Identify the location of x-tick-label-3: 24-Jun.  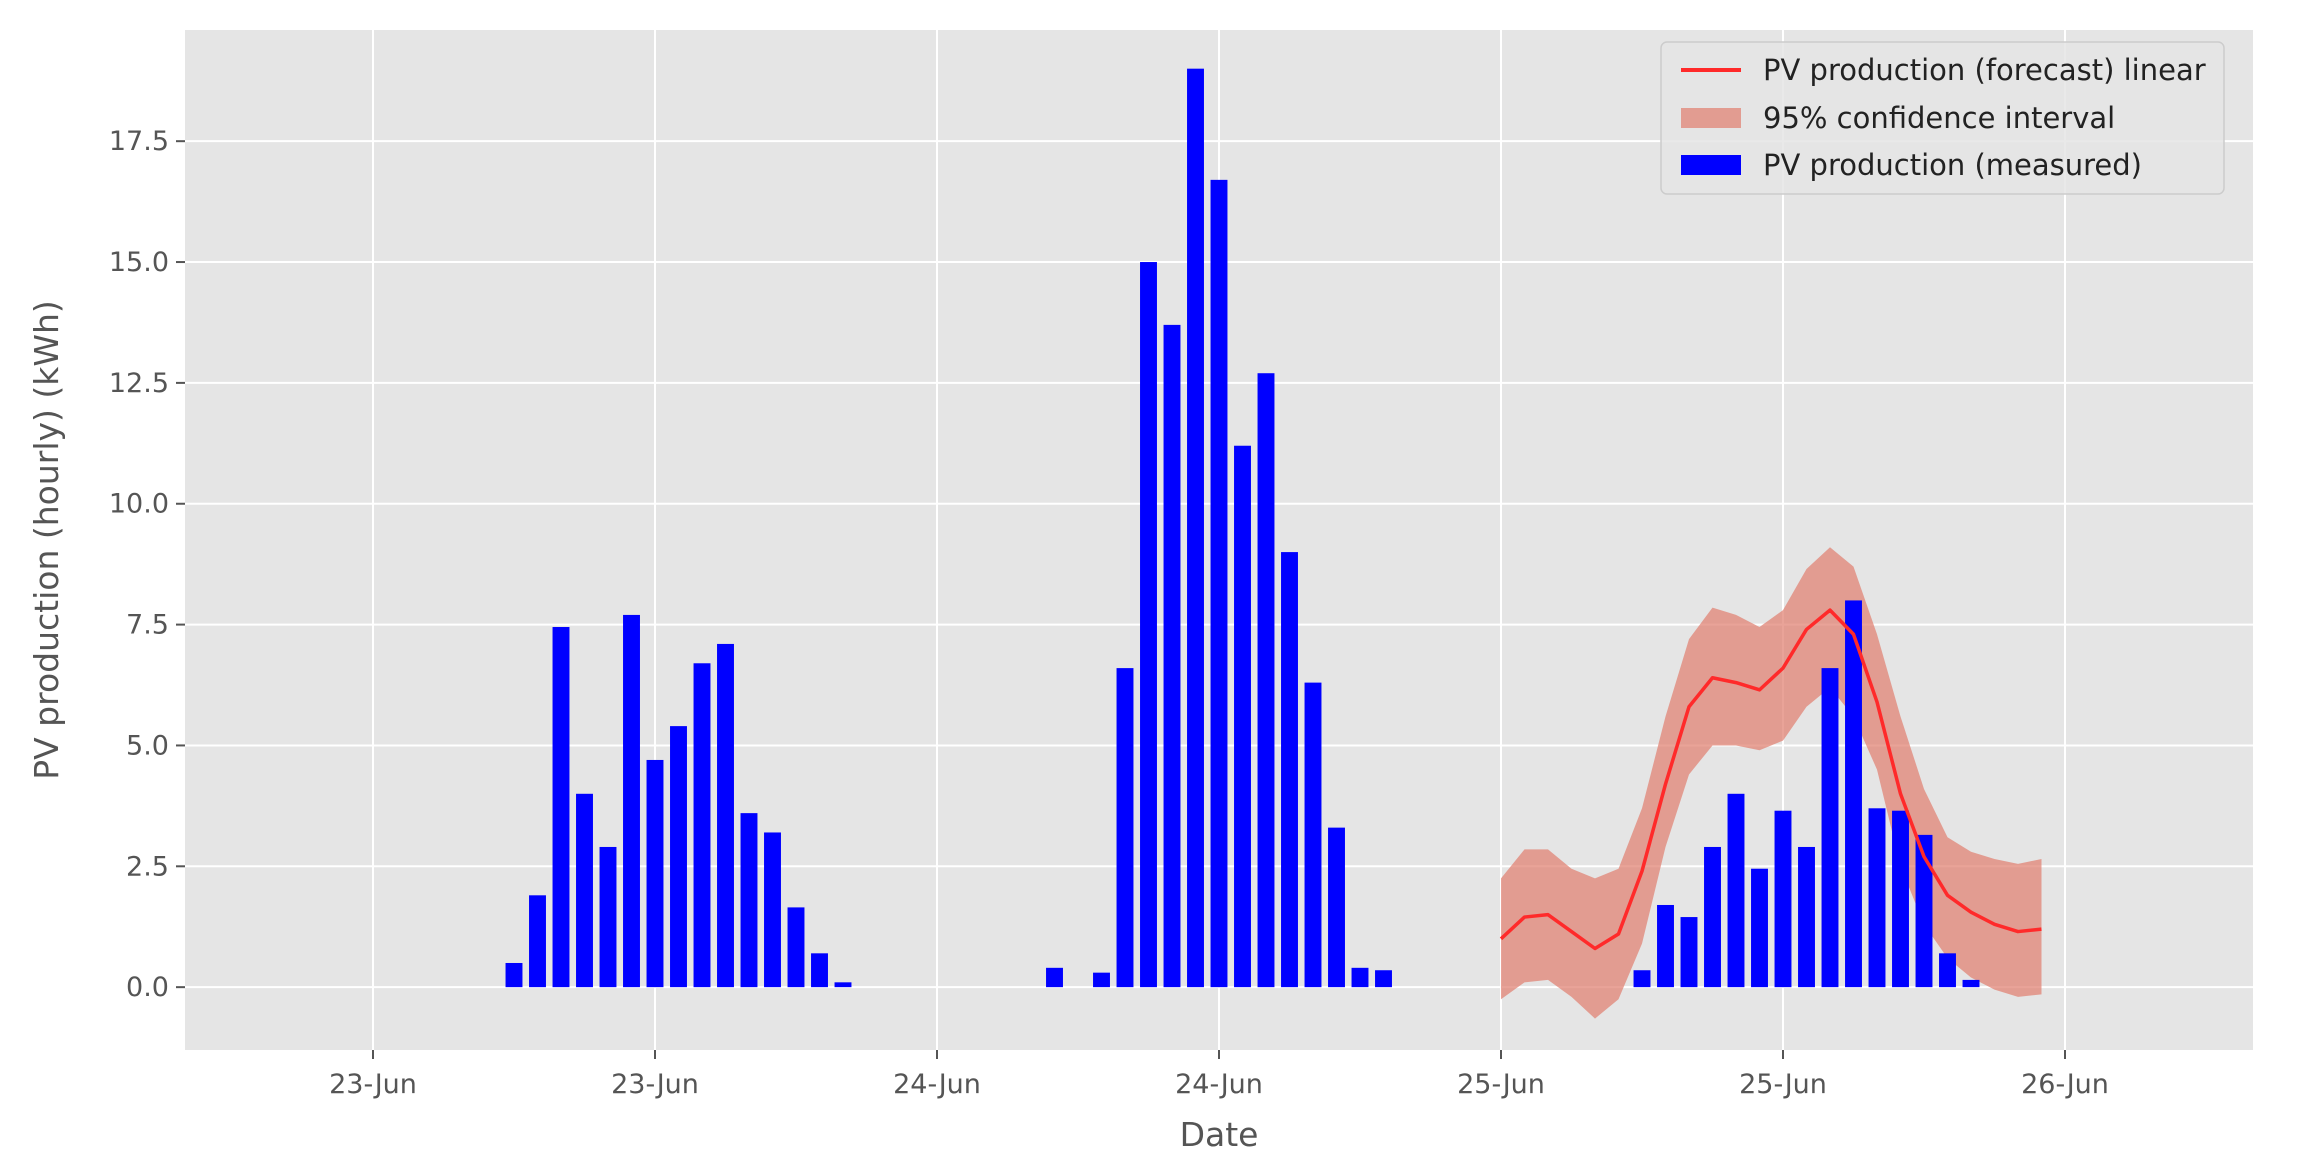
(1219, 1084).